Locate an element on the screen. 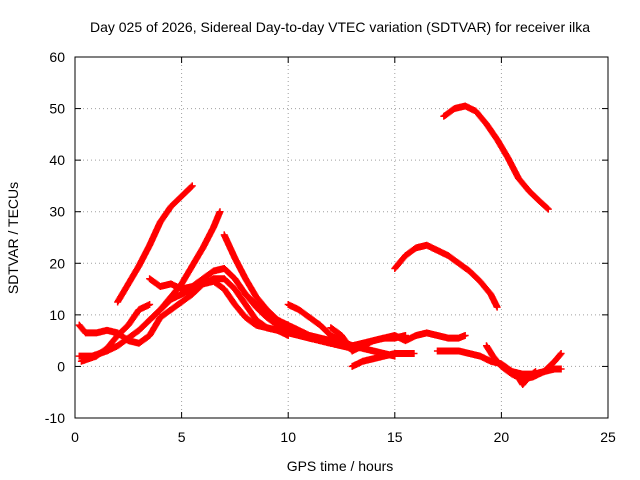 The image size is (640, 480). series-arc12 is located at coordinates (446, 276).